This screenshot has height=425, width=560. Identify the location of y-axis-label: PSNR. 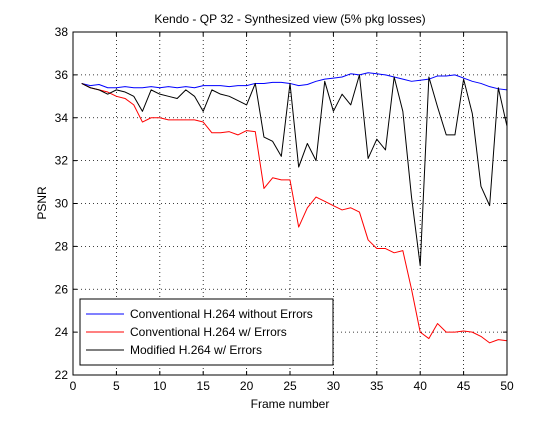
(42, 203).